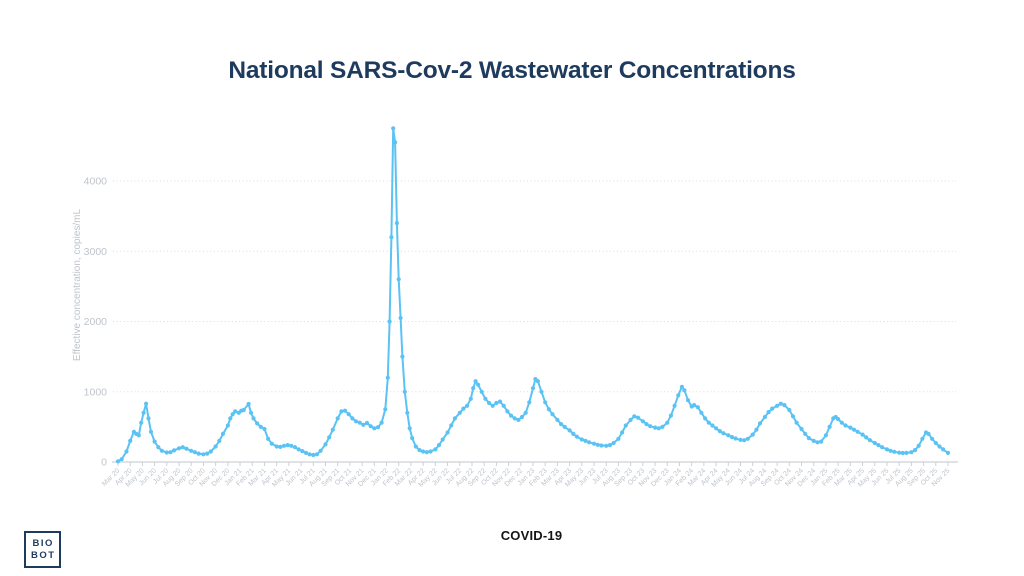 Image resolution: width=1024 pixels, height=576 pixels. I want to click on svg-text: 4000, so click(96, 182).